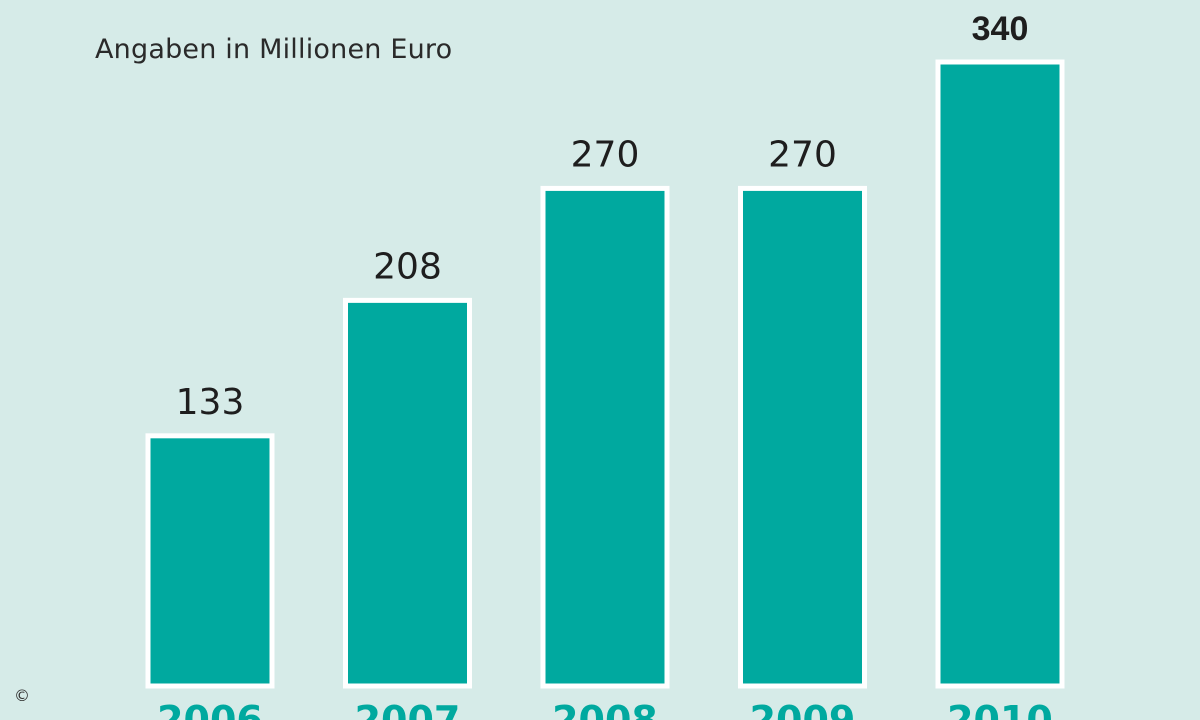 The image size is (1200, 720). I want to click on category-label-2007: 2007, so click(408, 709).